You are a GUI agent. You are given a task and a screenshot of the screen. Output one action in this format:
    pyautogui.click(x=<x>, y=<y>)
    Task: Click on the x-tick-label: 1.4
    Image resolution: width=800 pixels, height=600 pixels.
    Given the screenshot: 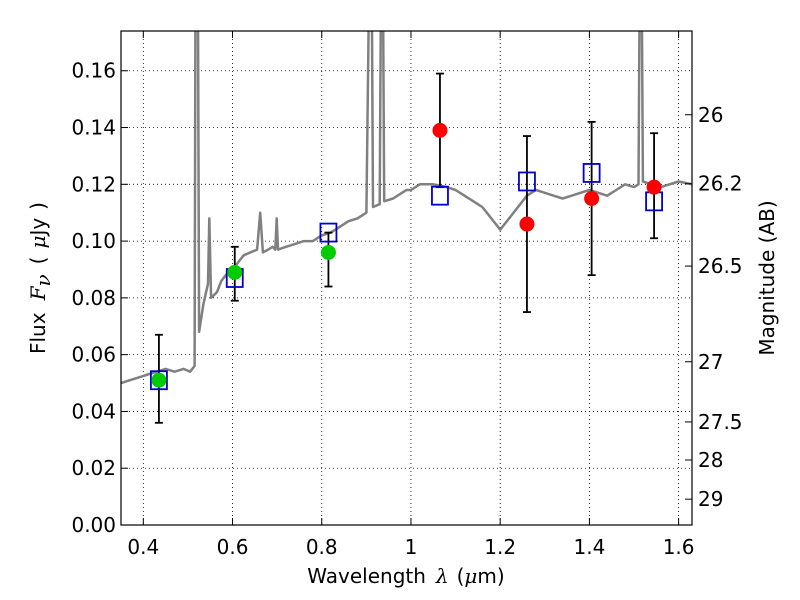 What is the action you would take?
    pyautogui.click(x=589, y=547)
    